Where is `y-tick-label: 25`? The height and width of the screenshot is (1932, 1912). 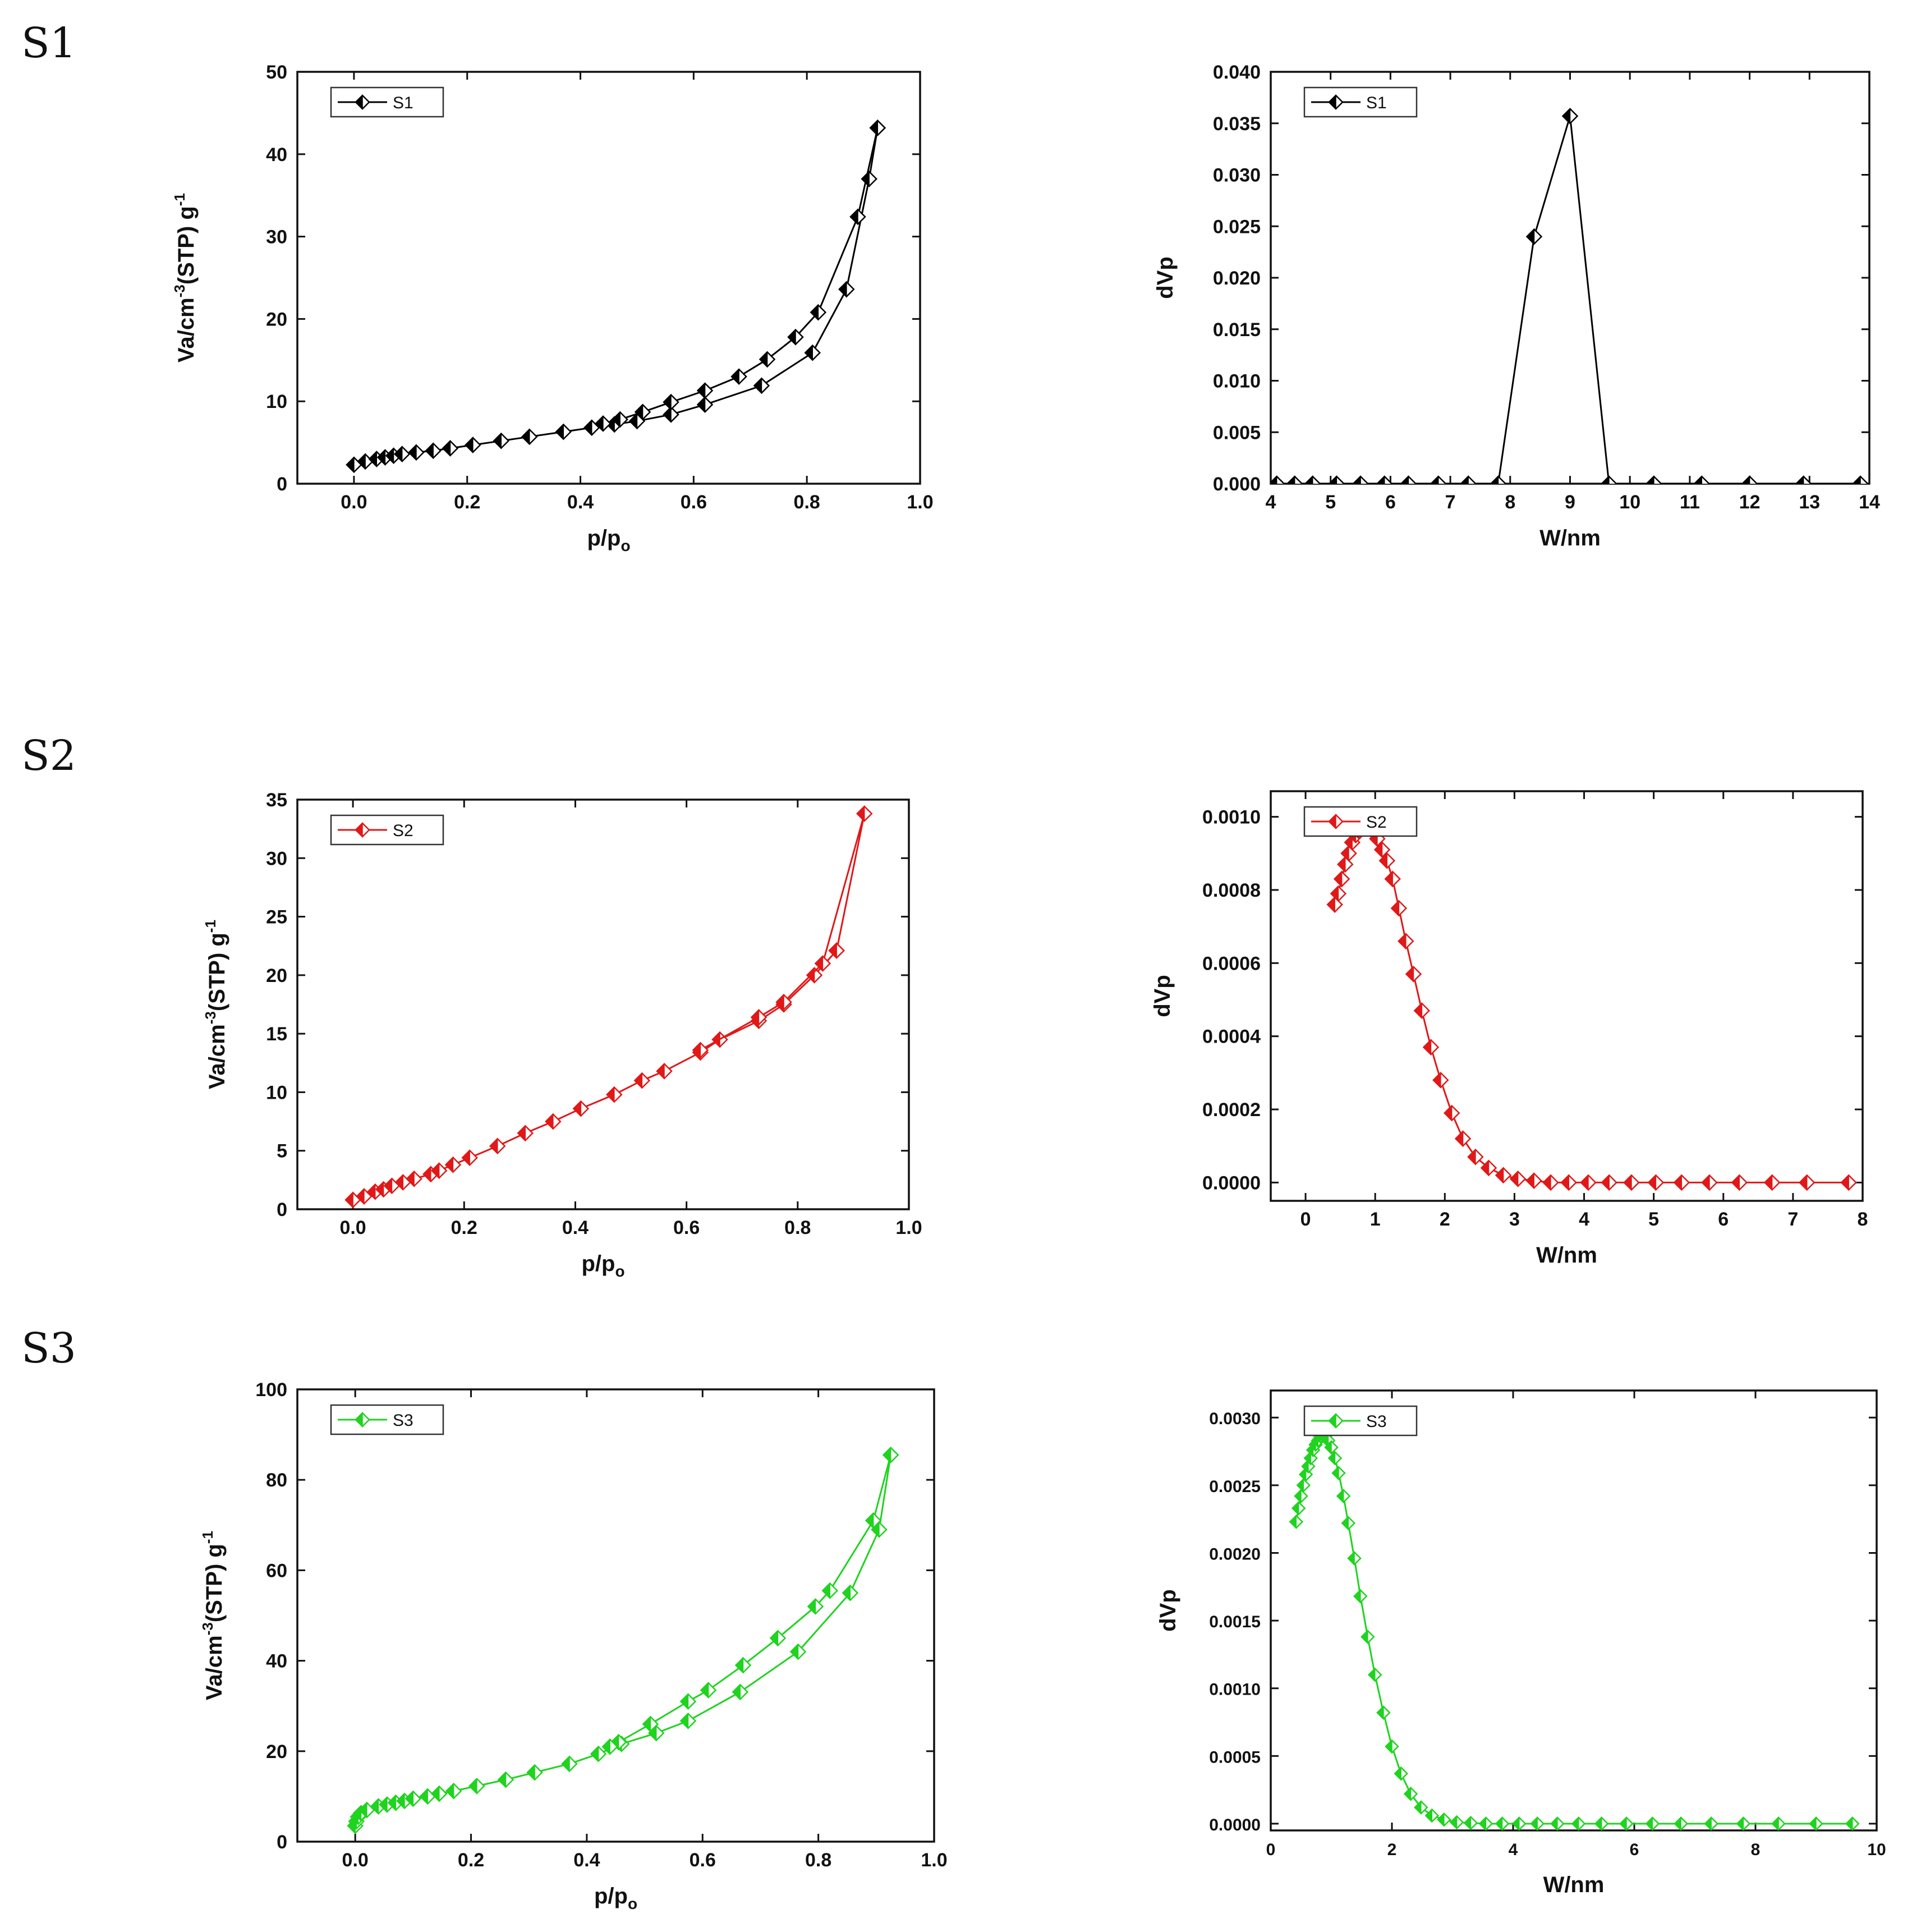 y-tick-label: 25 is located at coordinates (276, 917).